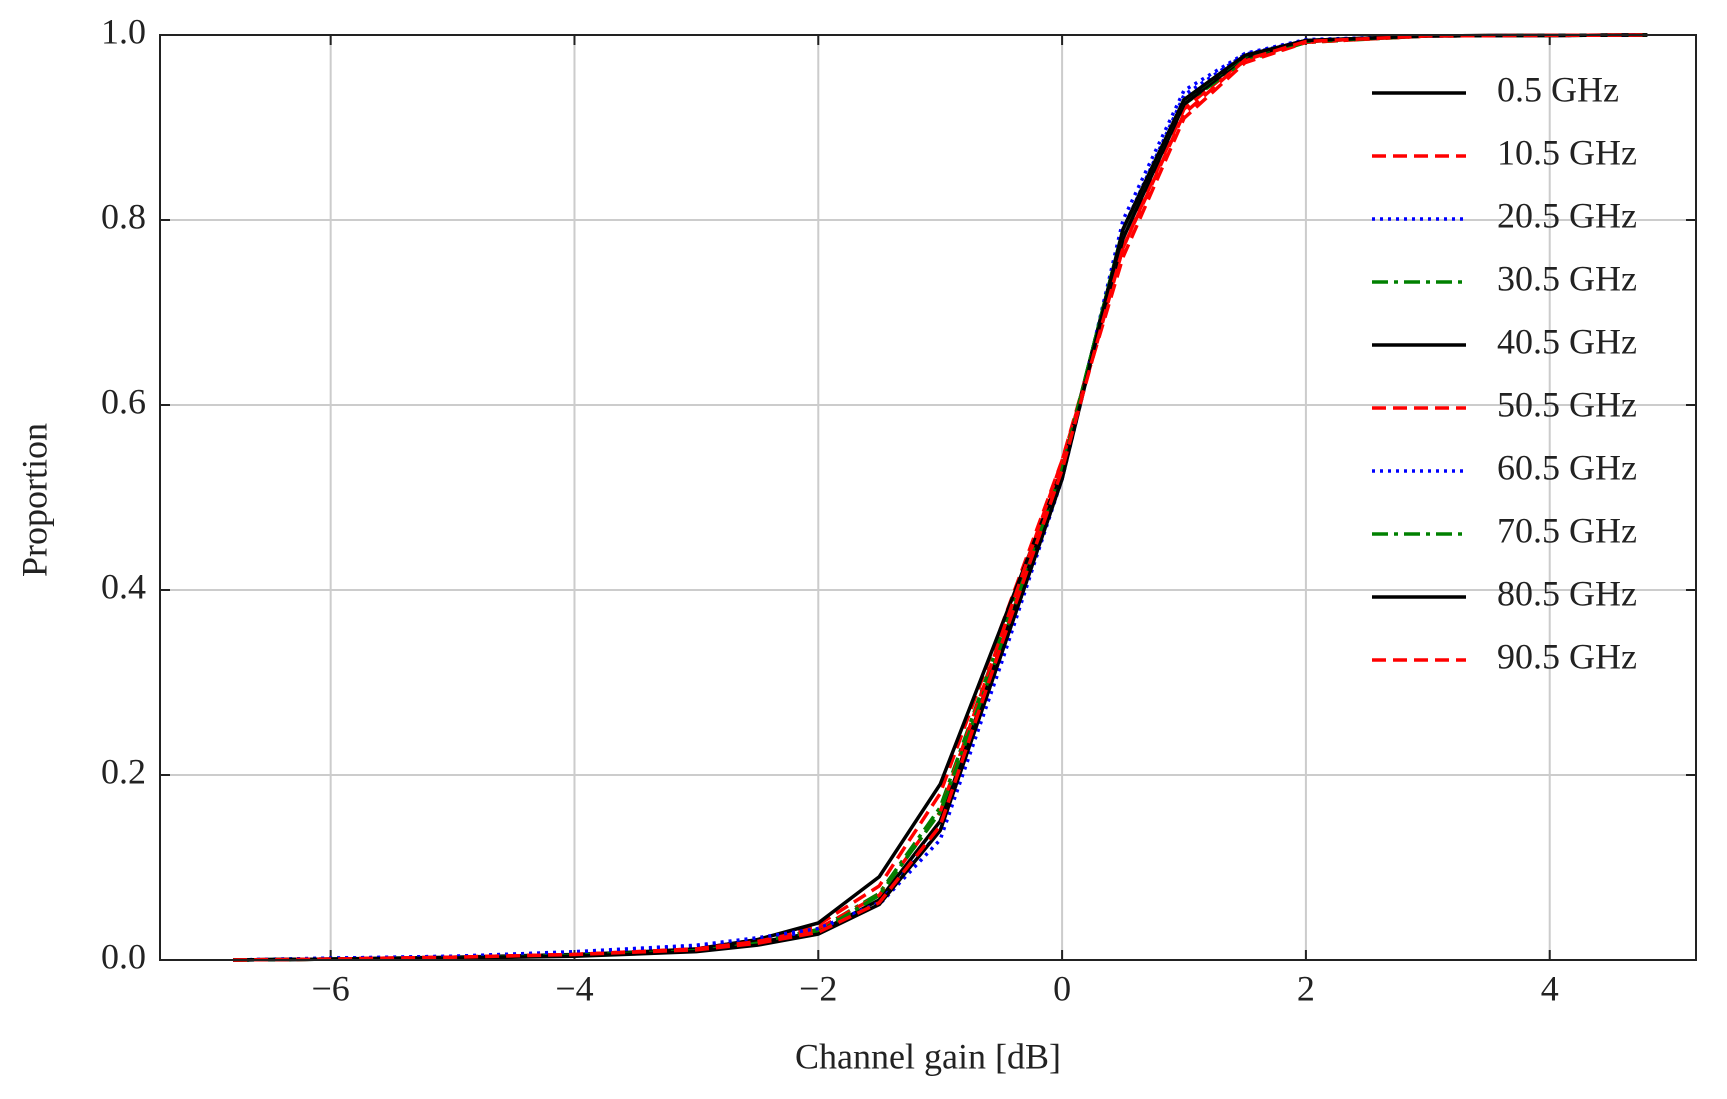  Describe the element at coordinates (1567, 593) in the screenshot. I see `legend-label: 80.5 GHz` at that location.